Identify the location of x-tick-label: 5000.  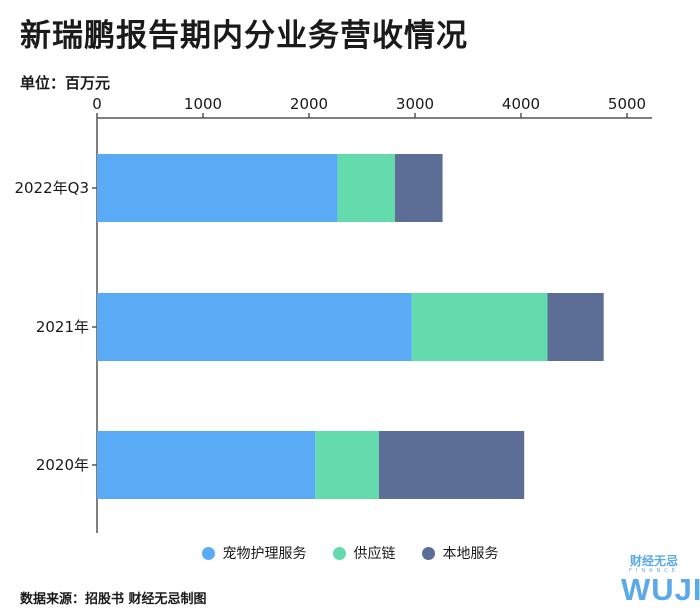
(627, 104).